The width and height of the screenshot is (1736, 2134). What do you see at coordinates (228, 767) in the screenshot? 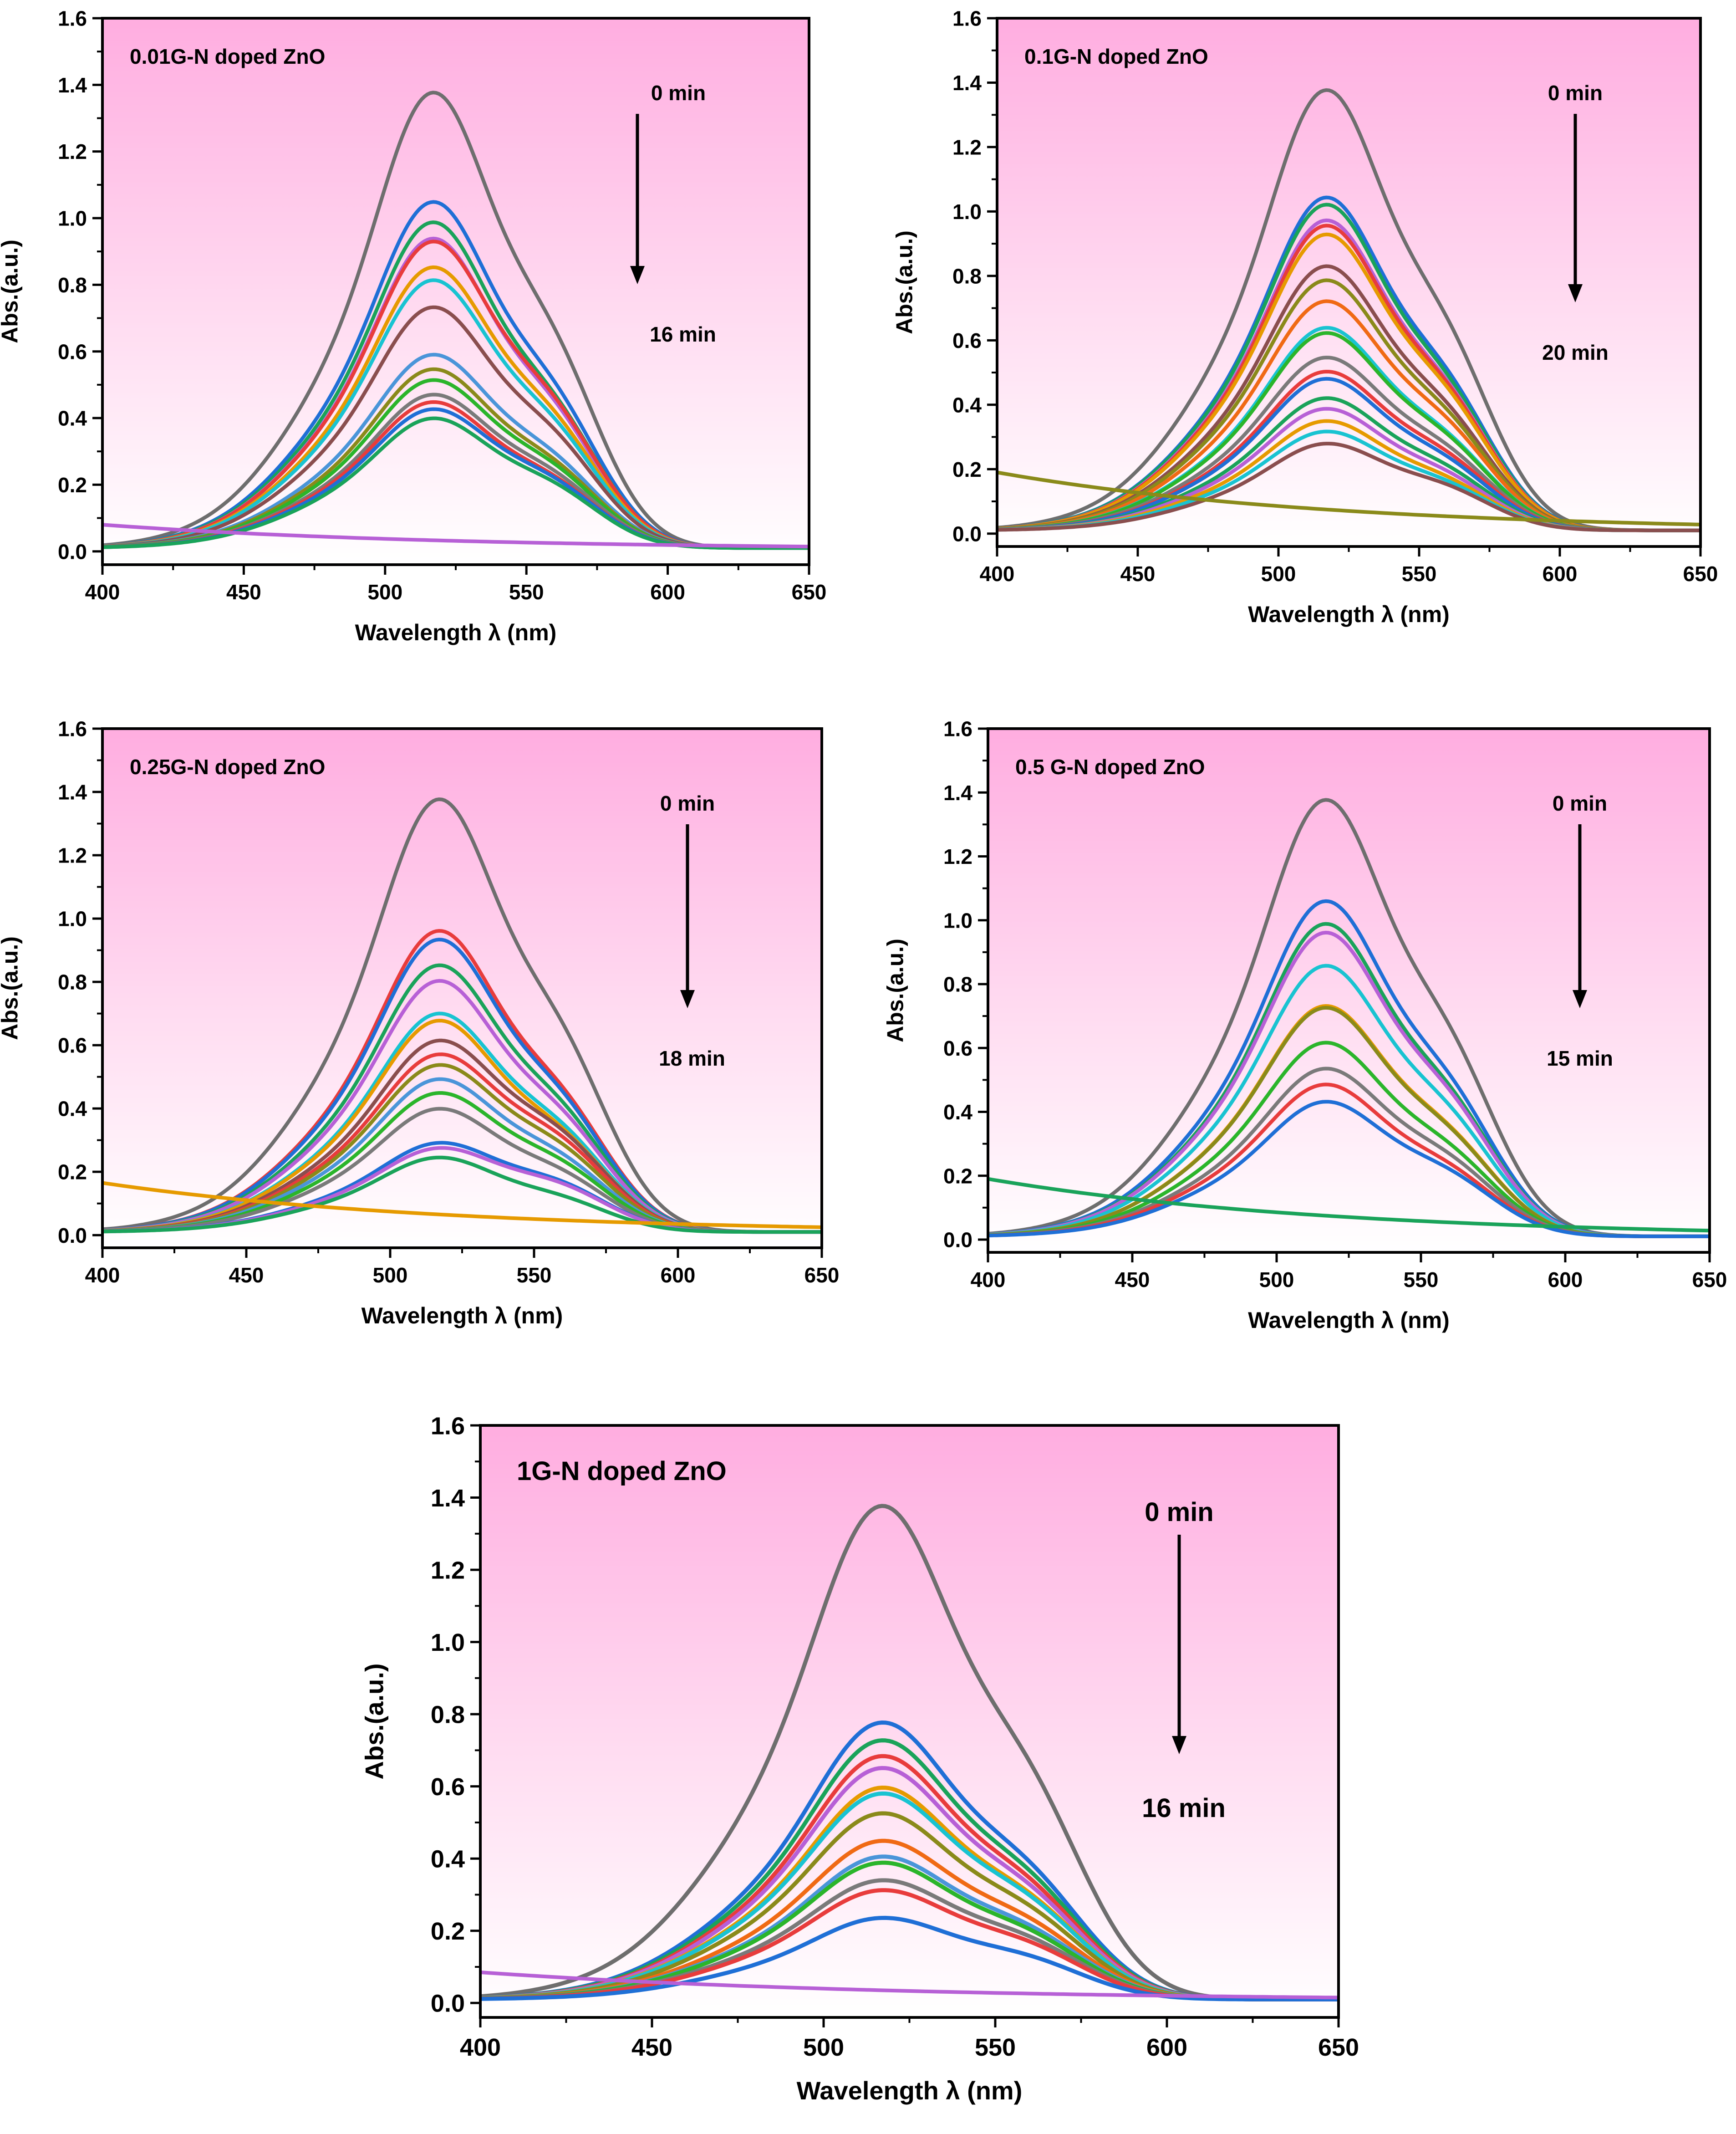
I see `panel-title: 0.25G-N doped ZnO` at bounding box center [228, 767].